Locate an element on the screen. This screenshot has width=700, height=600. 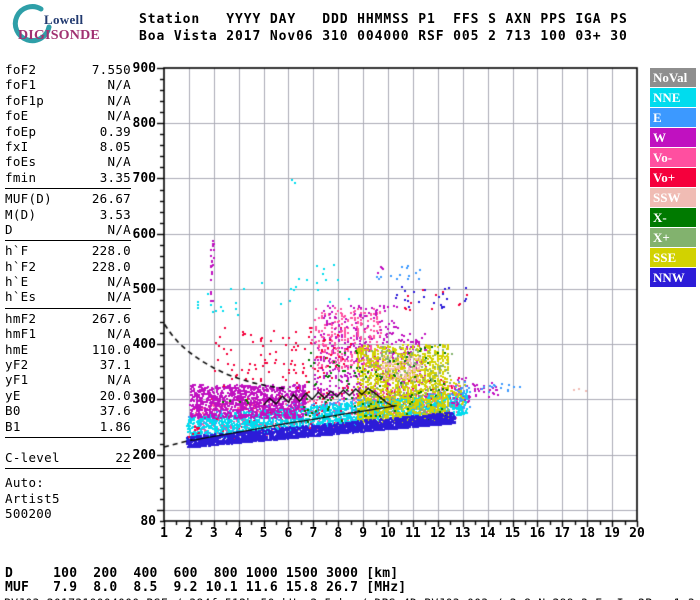
param-row-hmf1: hmF1 N/A is located at coordinates (68, 333).